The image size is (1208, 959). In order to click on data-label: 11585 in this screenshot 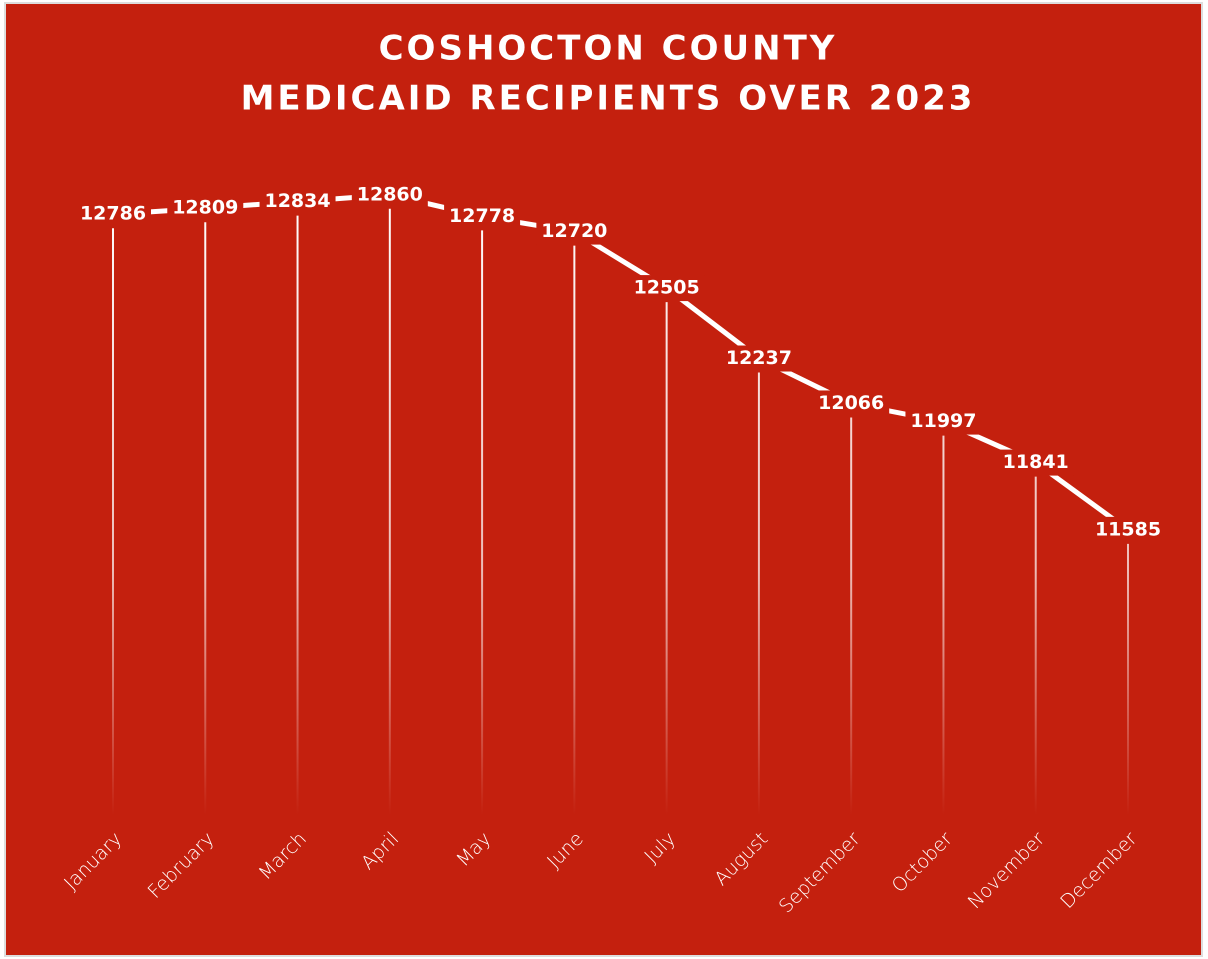, I will do `click(1128, 529)`.